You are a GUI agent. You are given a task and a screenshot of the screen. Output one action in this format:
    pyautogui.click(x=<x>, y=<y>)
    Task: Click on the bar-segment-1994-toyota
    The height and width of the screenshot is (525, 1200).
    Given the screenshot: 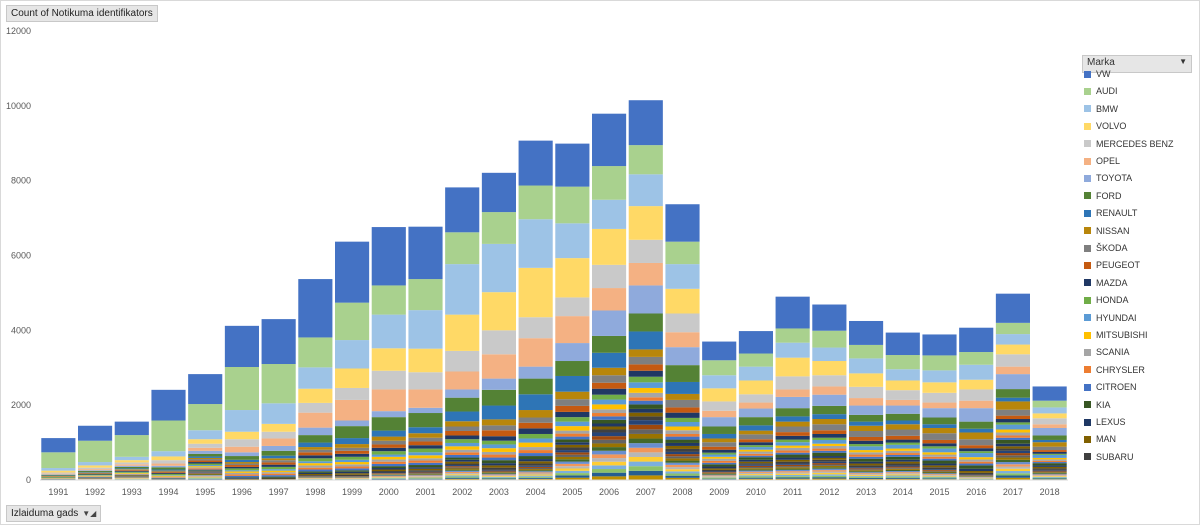 What is the action you would take?
    pyautogui.click(x=168, y=466)
    